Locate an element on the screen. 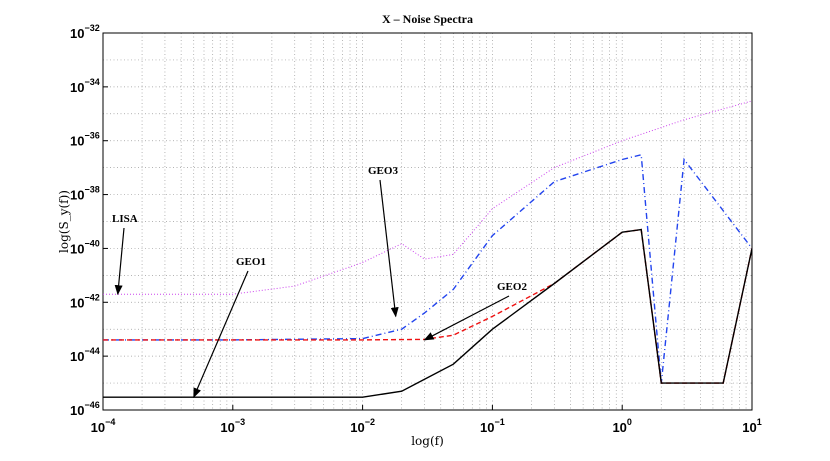  x-tick-label: 10¹ is located at coordinates (751, 426).